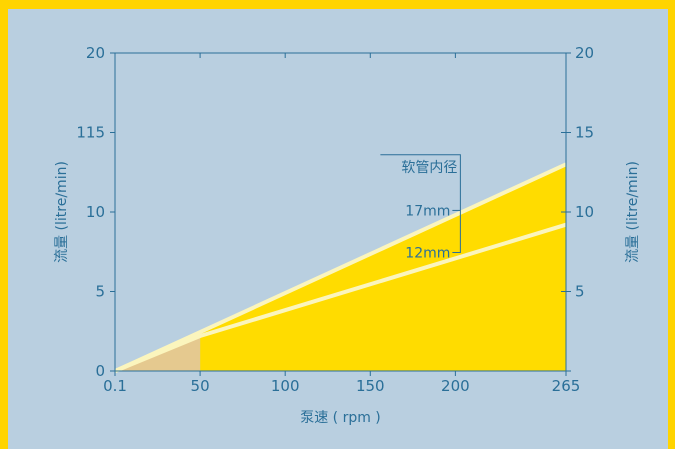  What do you see at coordinates (115, 386) in the screenshot?
I see `x-tick-label: 0.1` at bounding box center [115, 386].